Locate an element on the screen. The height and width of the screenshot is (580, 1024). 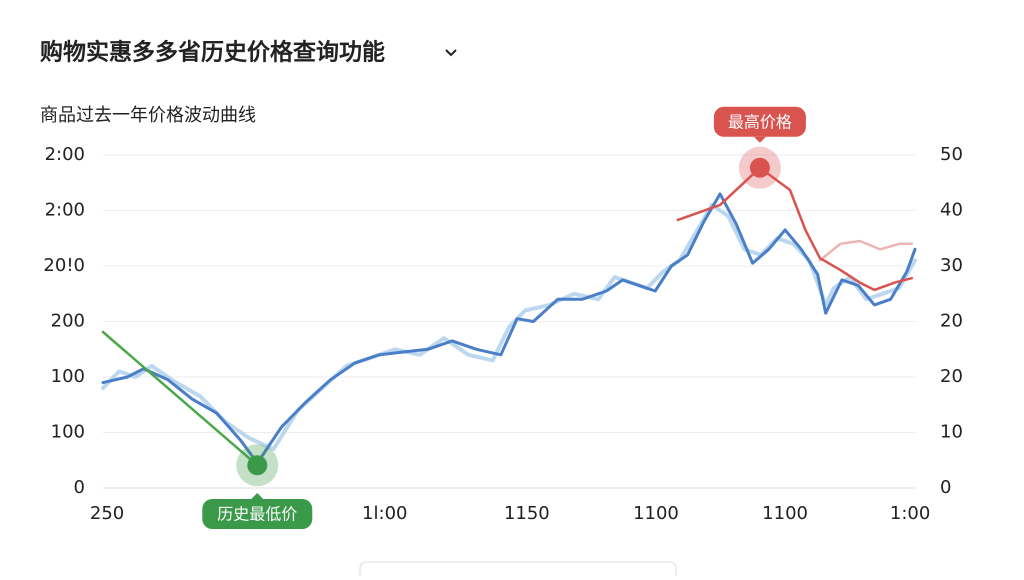
y-tick-label: 0 is located at coordinates (79, 487).